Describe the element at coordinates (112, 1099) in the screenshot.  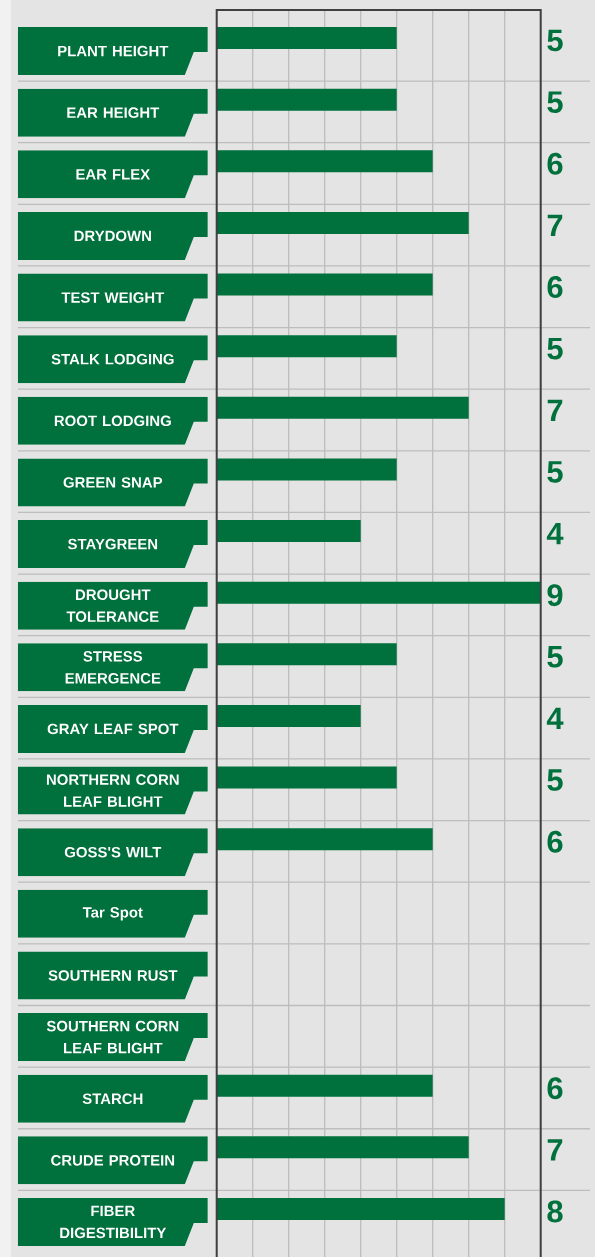
I see `y-tick-label: STARCH` at that location.